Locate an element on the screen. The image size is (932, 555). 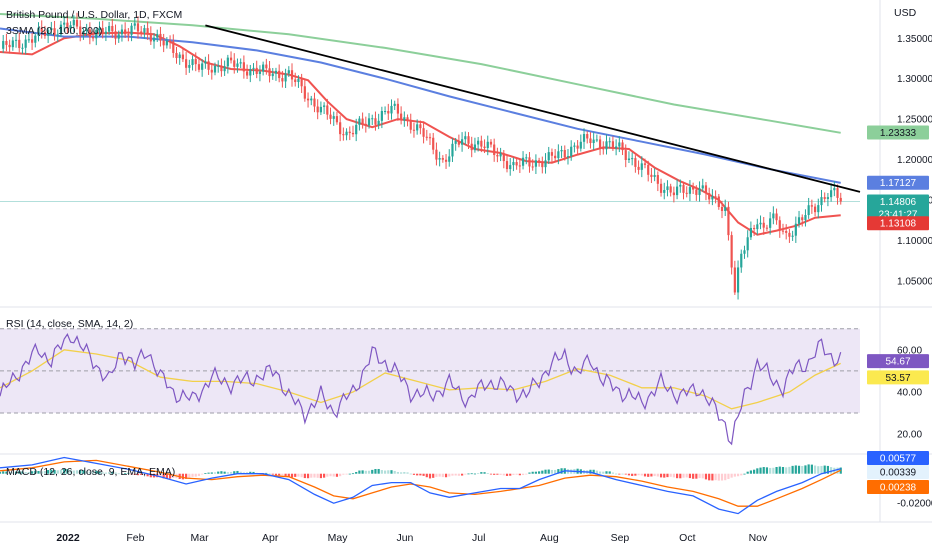
chart-title: British Pound / U.S. Dollar, 1D, FXCM is located at coordinates (94, 15).